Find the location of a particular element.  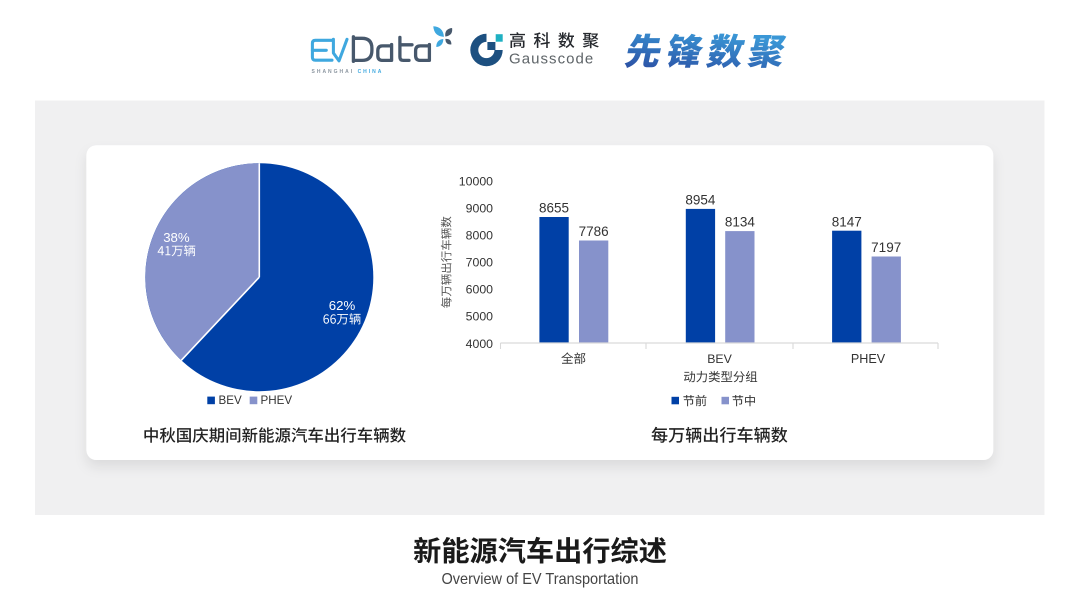

svg-text: Overview of EV Transportation is located at coordinates (540, 579).